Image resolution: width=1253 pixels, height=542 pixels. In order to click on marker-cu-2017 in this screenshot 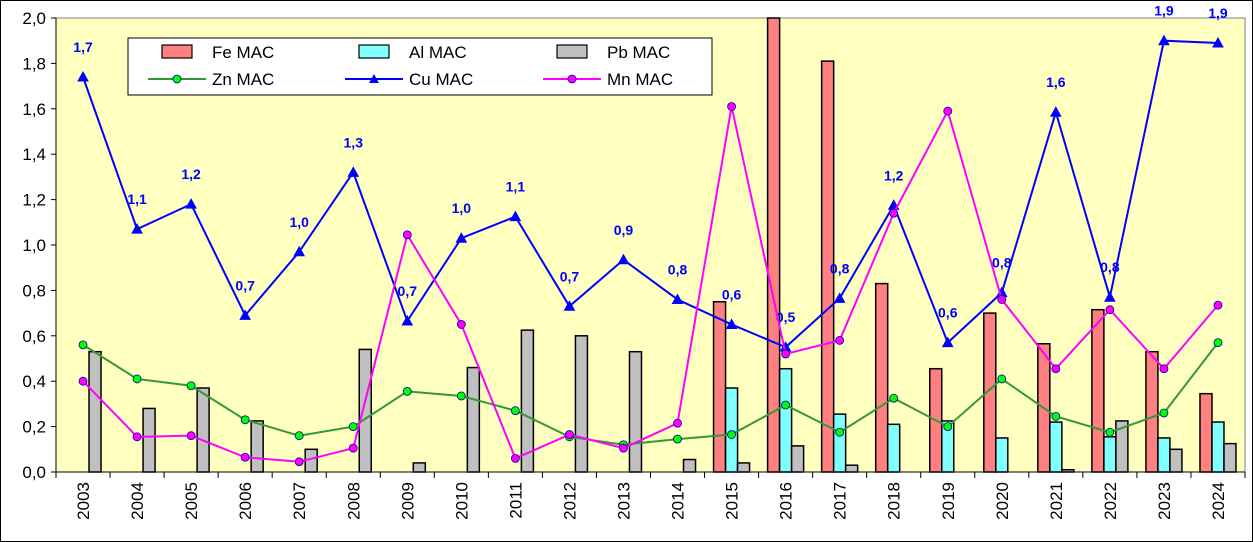, I will do `click(839, 297)`.